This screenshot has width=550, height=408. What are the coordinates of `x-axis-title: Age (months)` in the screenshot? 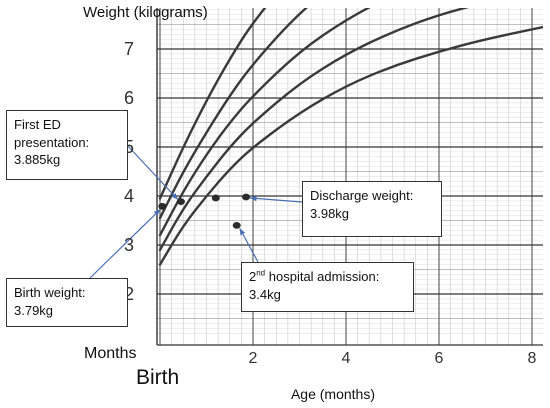 It's located at (333, 394).